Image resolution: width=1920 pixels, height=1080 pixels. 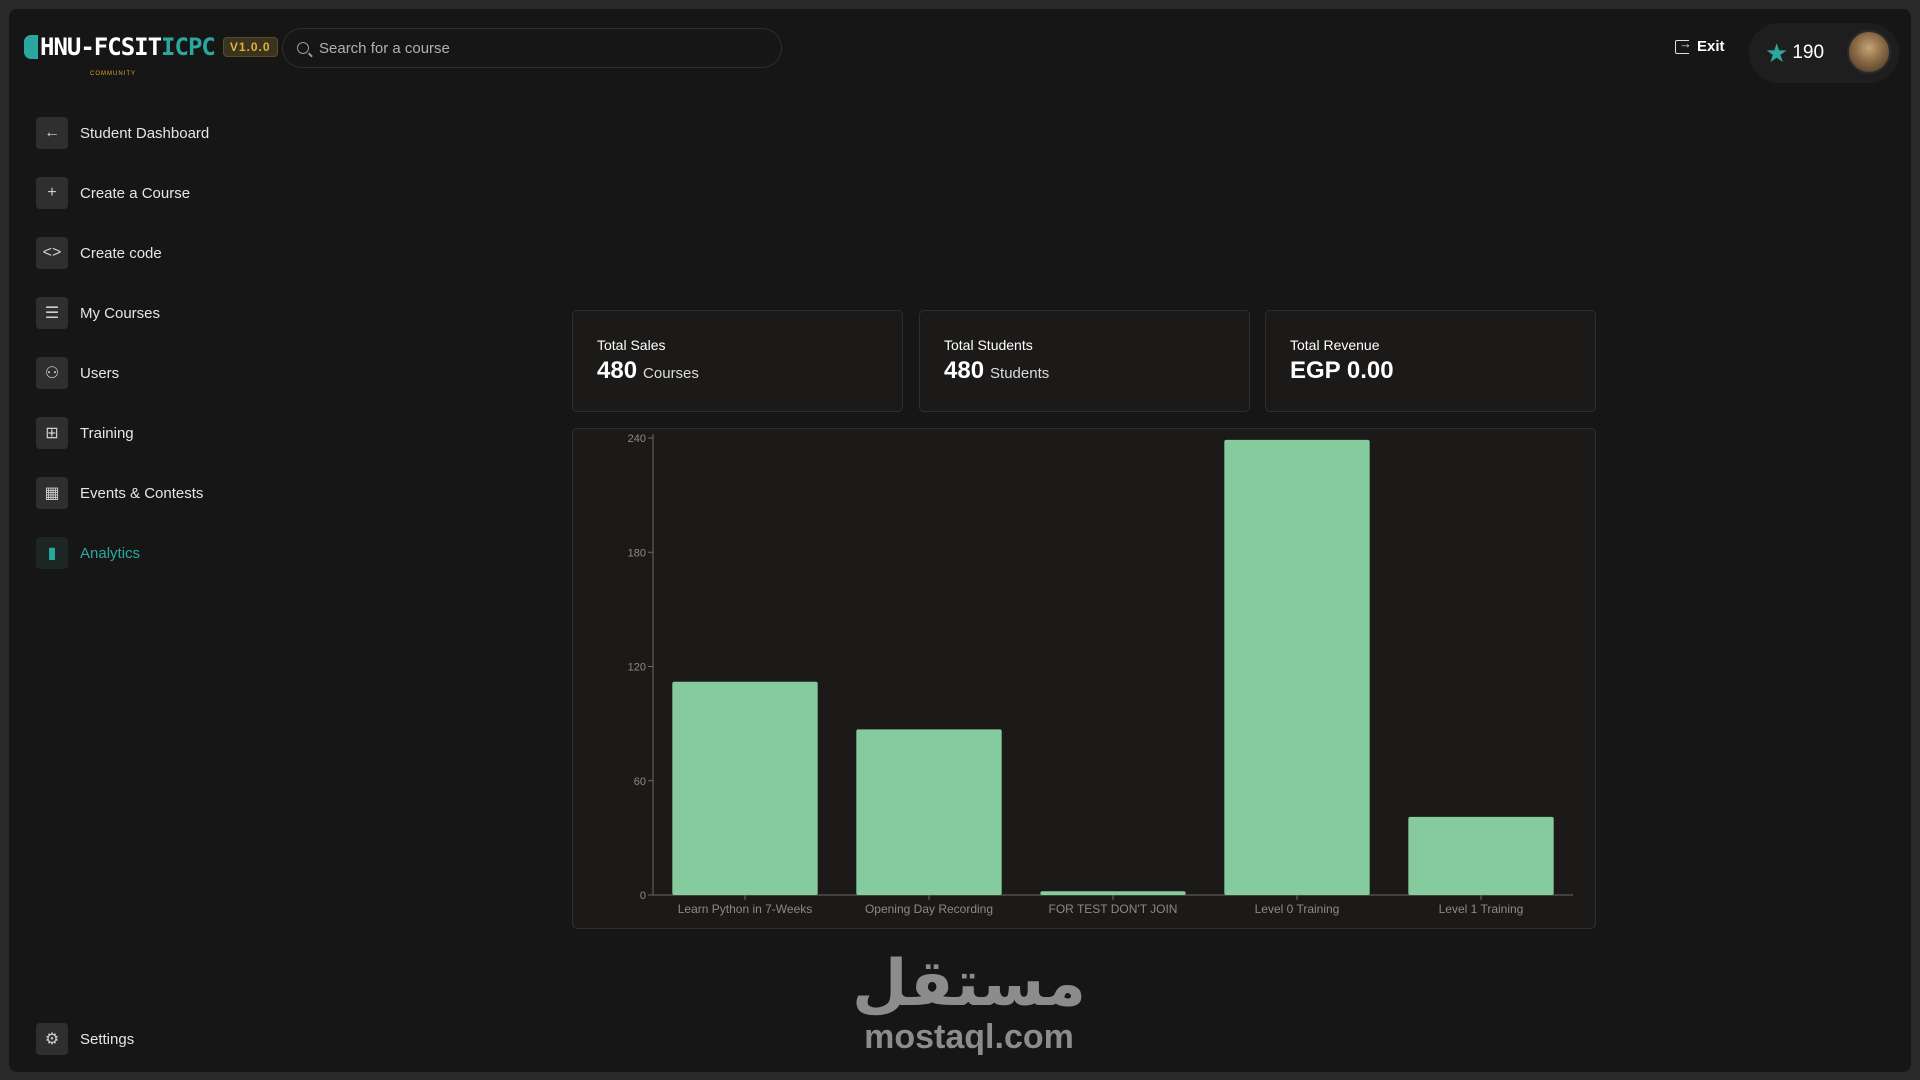 What do you see at coordinates (52, 193) in the screenshot?
I see `plus-icon: +` at bounding box center [52, 193].